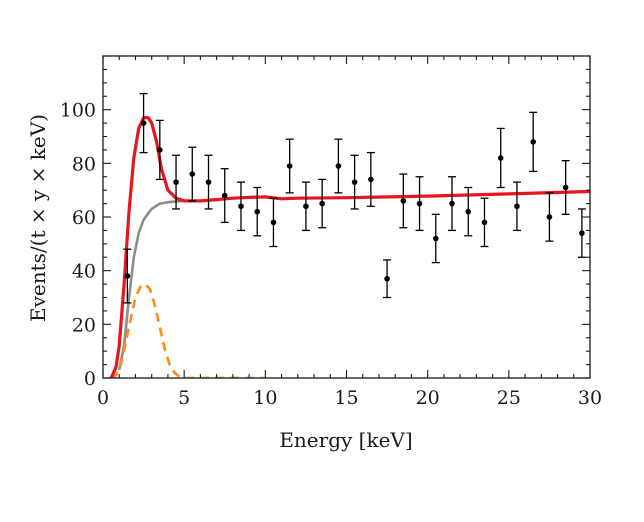 The height and width of the screenshot is (522, 644). What do you see at coordinates (78, 111) in the screenshot?
I see `y-tick-label: 100` at bounding box center [78, 111].